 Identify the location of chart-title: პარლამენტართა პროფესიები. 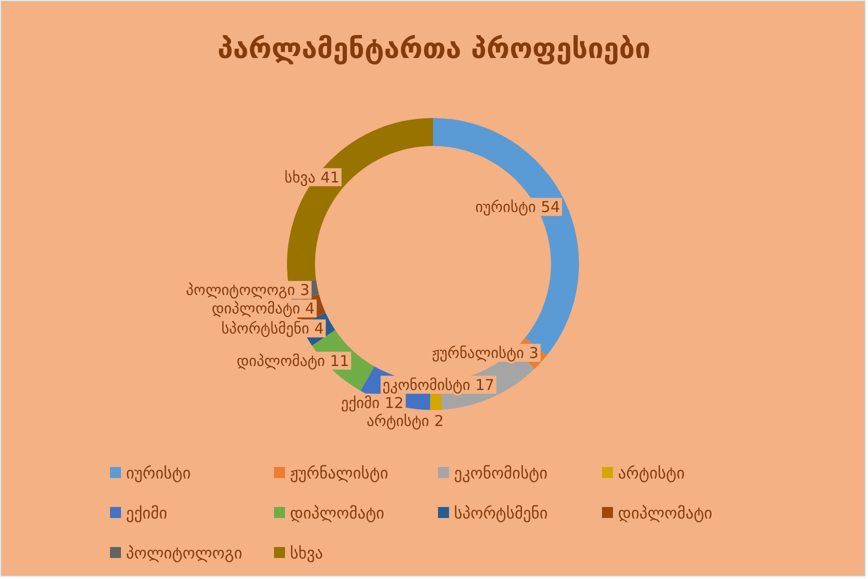
(434, 48).